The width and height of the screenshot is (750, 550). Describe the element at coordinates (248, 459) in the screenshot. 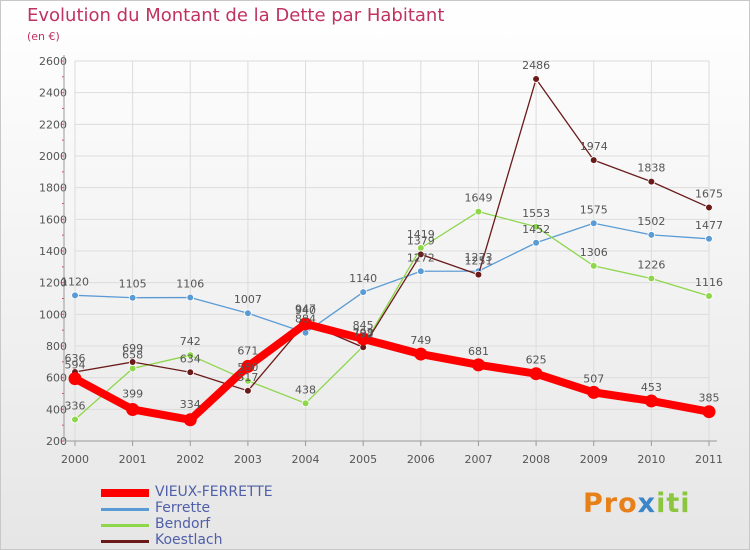

I see `x-tick-label: 2003` at that location.